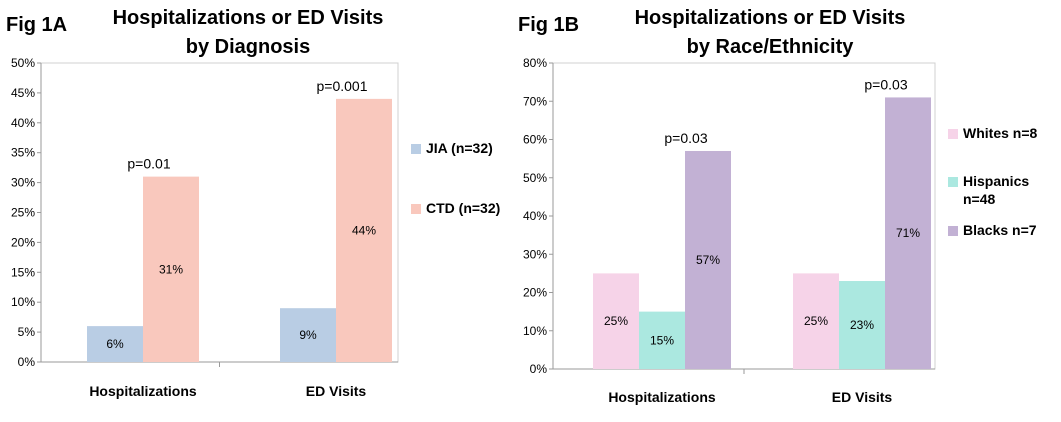  I want to click on fig-1a-y-tick-label: 40%, so click(23, 123).